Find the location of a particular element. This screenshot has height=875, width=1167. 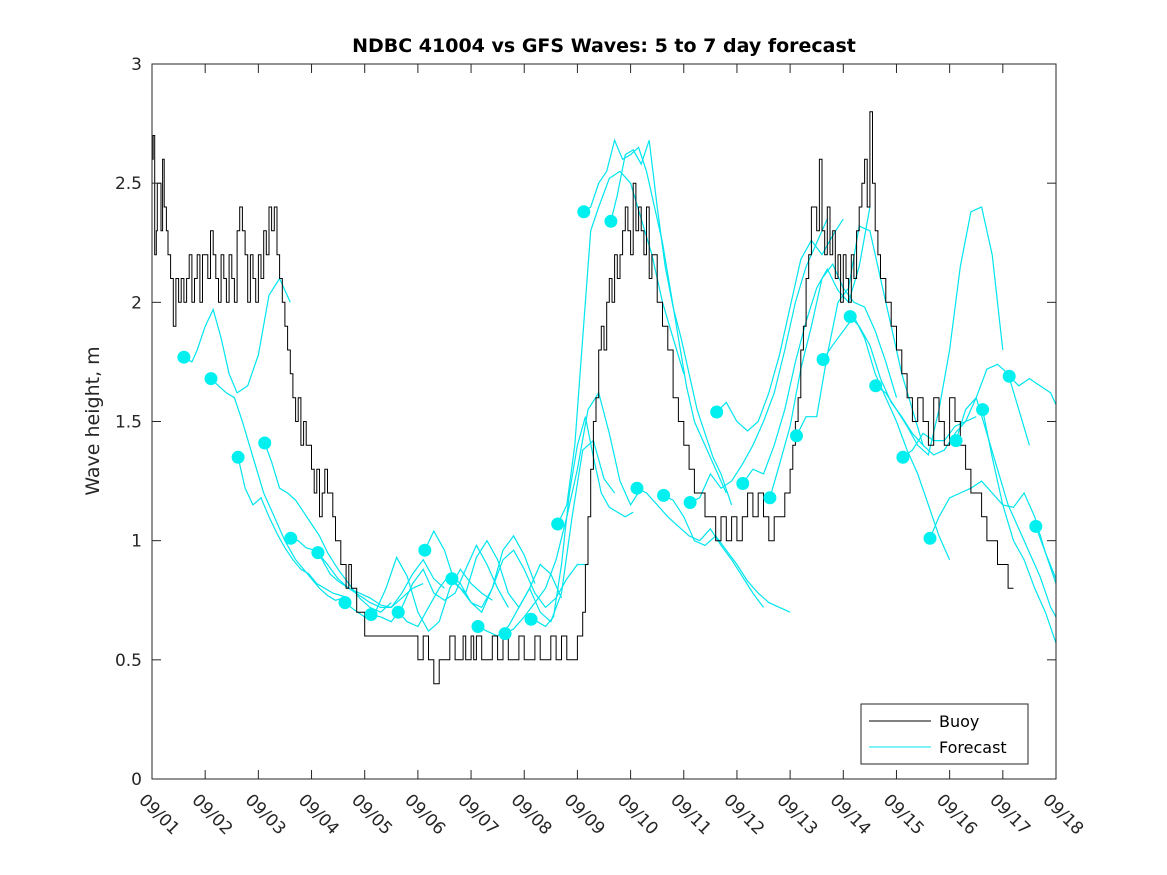

y-tick-label: 1.5 is located at coordinates (128, 423).